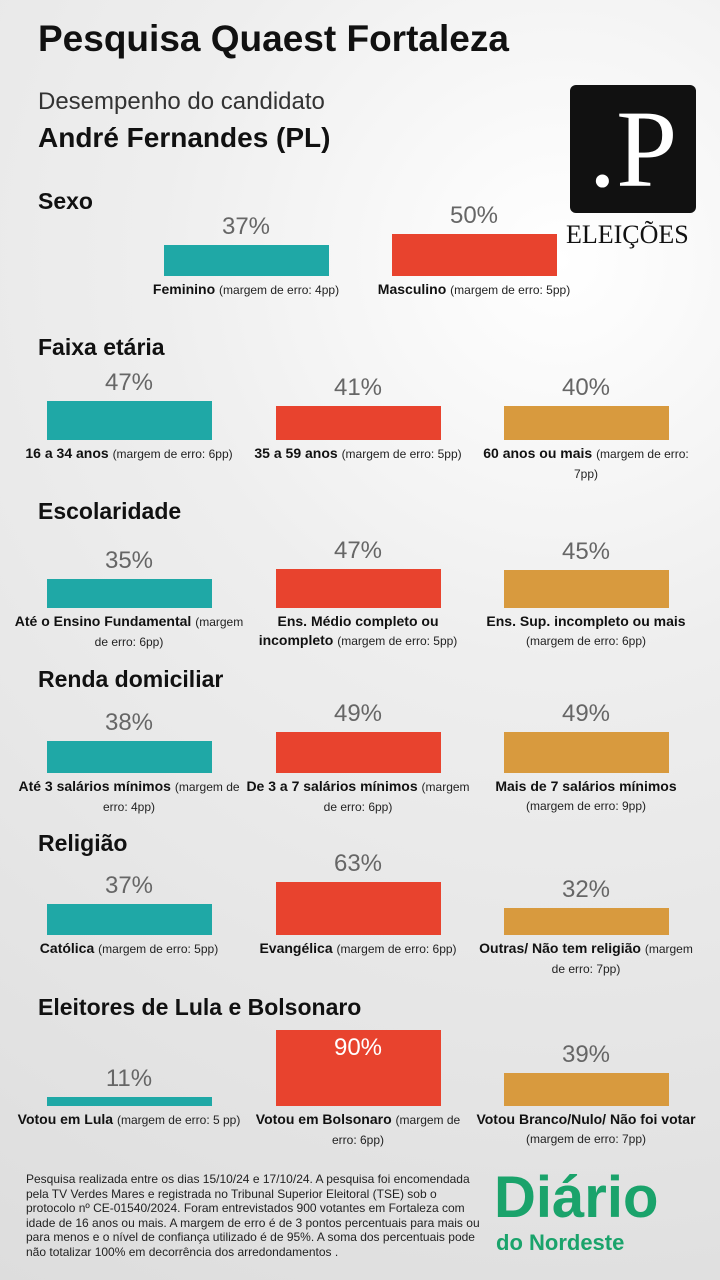  Describe the element at coordinates (129, 1078) in the screenshot. I see `value-label: 11%` at that location.